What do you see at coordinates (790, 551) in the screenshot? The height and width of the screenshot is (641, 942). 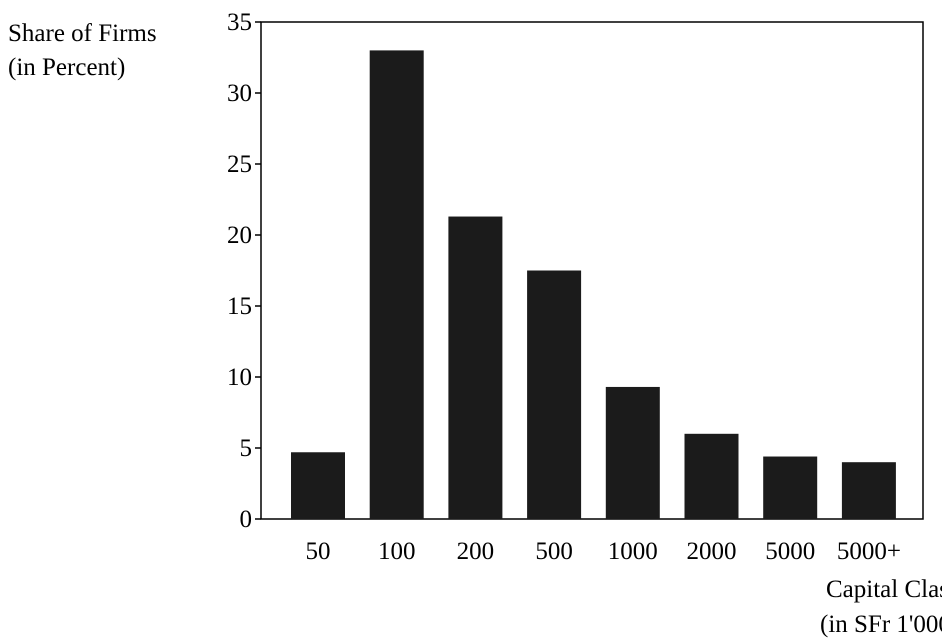 I see `x-tick-label: 5000` at bounding box center [790, 551].